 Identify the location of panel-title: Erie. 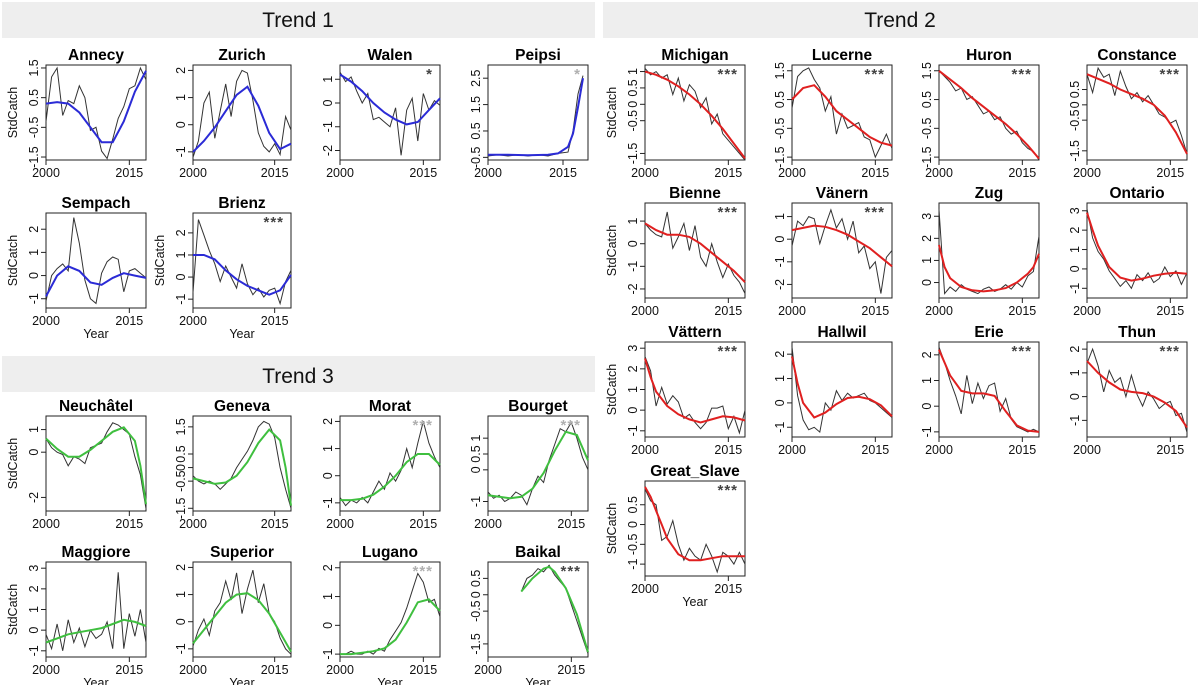
(989, 332).